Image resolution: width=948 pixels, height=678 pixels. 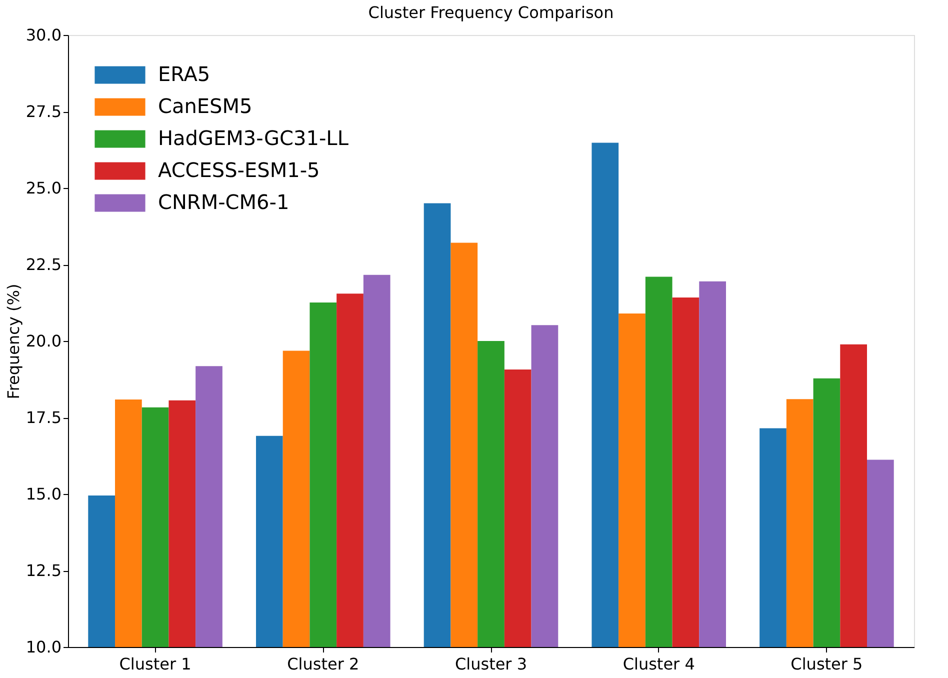 I want to click on y-tick-label: 27.5, so click(x=44, y=111).